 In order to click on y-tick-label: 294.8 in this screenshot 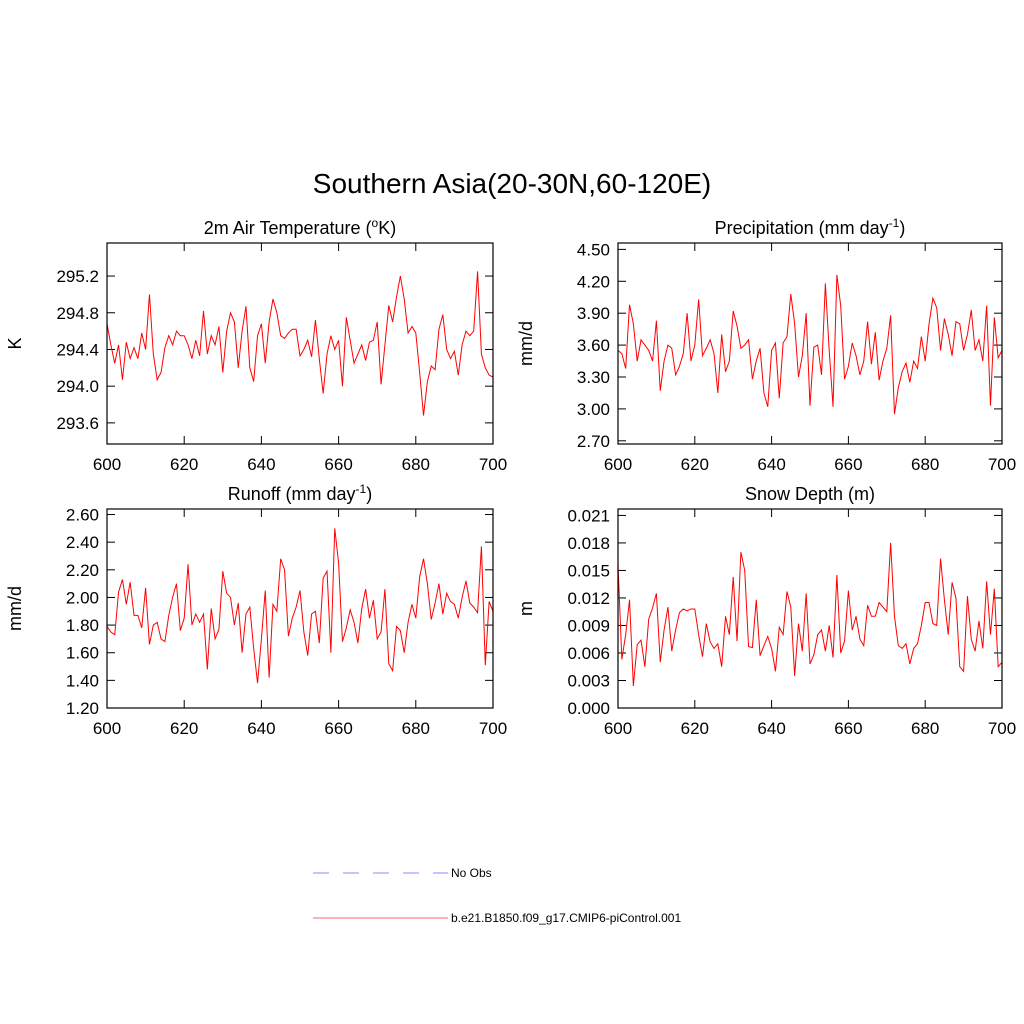, I will do `click(77, 313)`.